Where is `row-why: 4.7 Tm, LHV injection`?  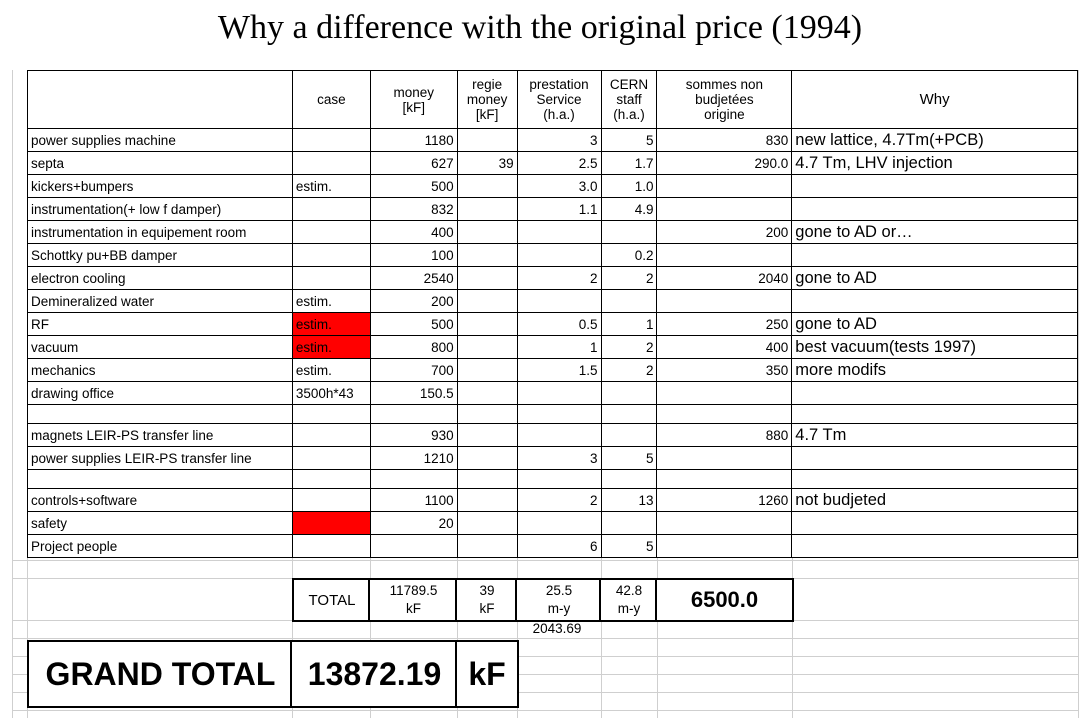
row-why: 4.7 Tm, LHV injection is located at coordinates (934, 163).